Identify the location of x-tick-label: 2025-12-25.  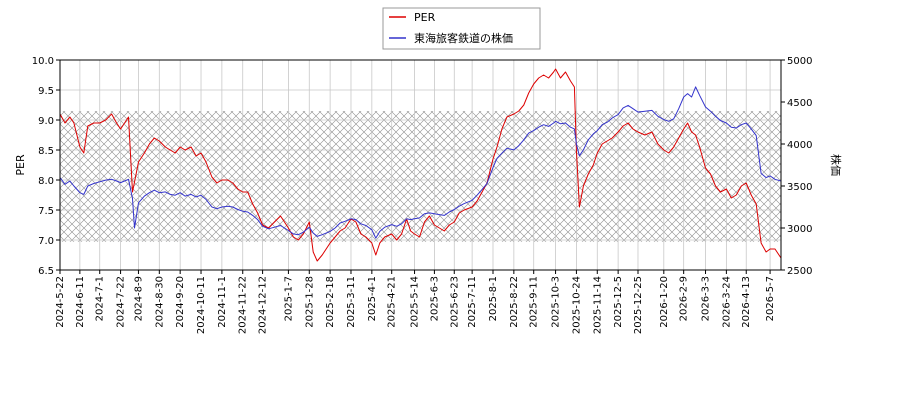
(638, 305).